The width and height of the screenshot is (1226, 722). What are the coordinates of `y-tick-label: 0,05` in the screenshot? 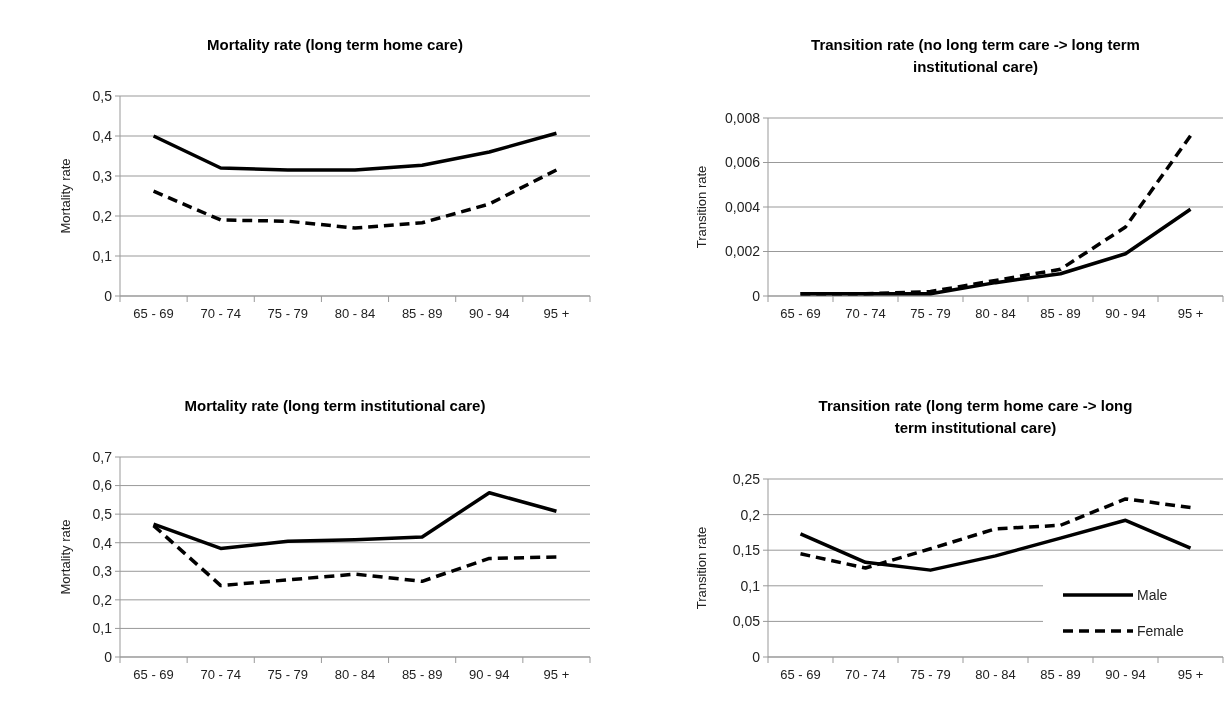 It's located at (746, 621).